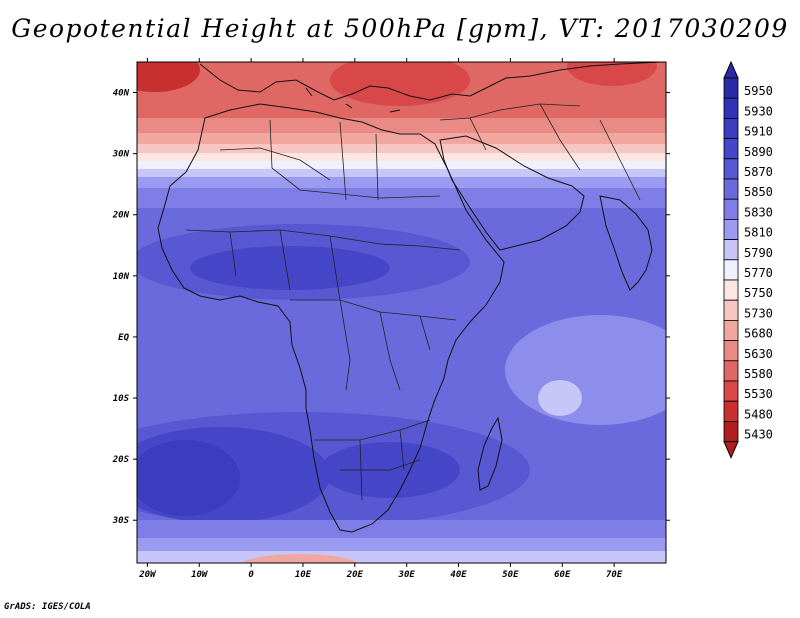 The height and width of the screenshot is (618, 800). What do you see at coordinates (758, 313) in the screenshot?
I see `colorbar-label: 5730` at bounding box center [758, 313].